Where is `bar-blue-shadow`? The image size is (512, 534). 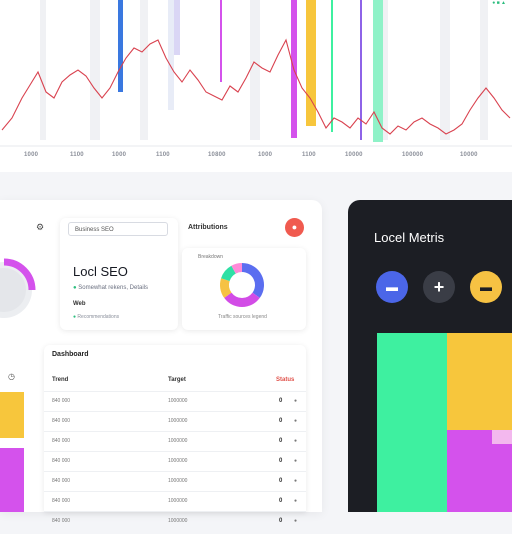
bar-blue-shadow is located at coordinates (171, 55).